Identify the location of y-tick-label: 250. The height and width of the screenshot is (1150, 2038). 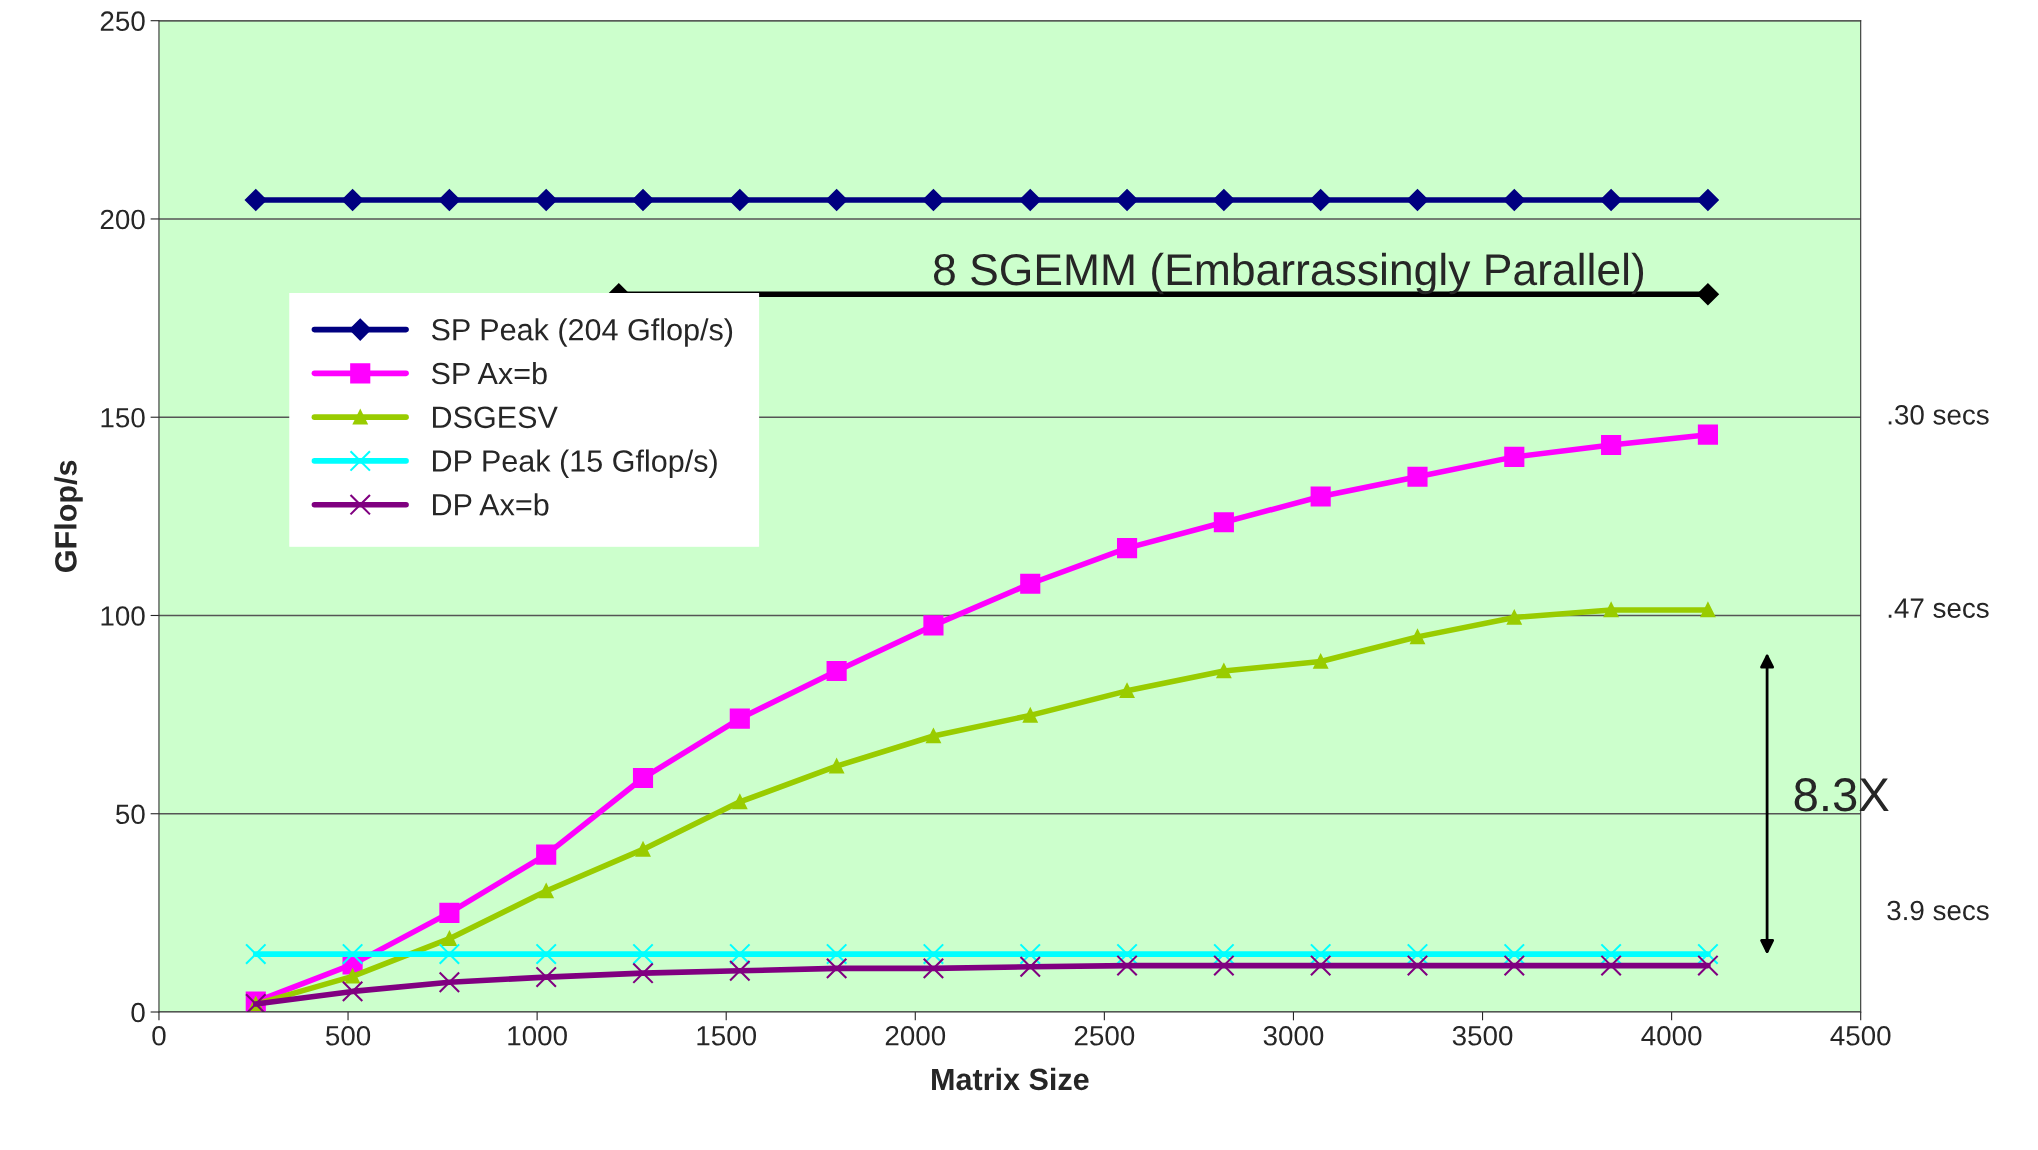
(122, 21).